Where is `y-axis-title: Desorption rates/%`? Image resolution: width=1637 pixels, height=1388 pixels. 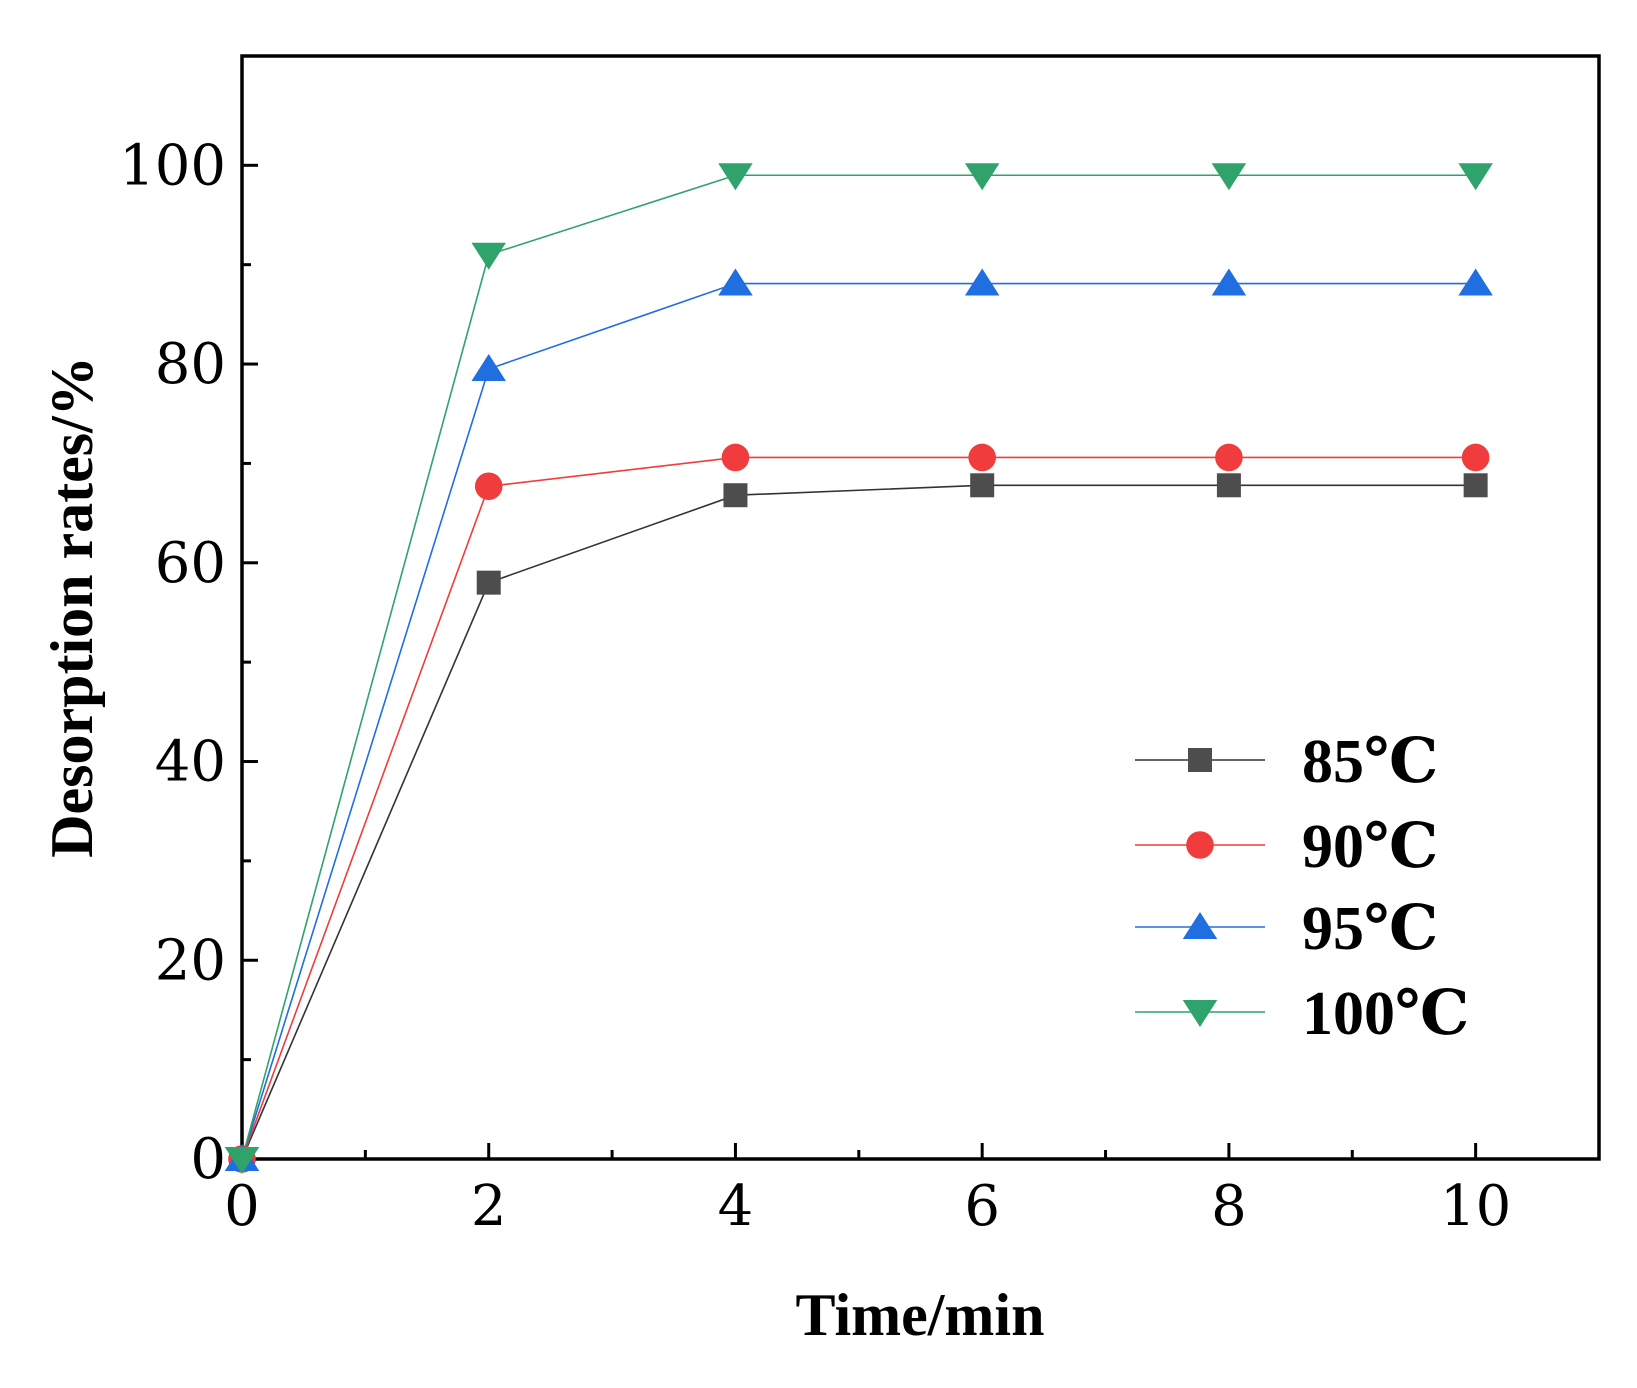 y-axis-title: Desorption rates/% is located at coordinates (72, 607).